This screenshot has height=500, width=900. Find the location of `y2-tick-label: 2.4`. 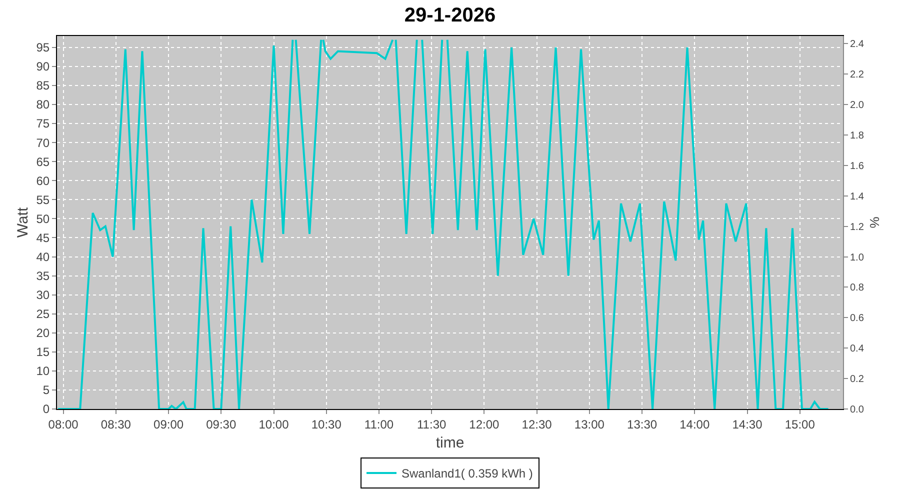

y2-tick-label: 2.4 is located at coordinates (857, 44).